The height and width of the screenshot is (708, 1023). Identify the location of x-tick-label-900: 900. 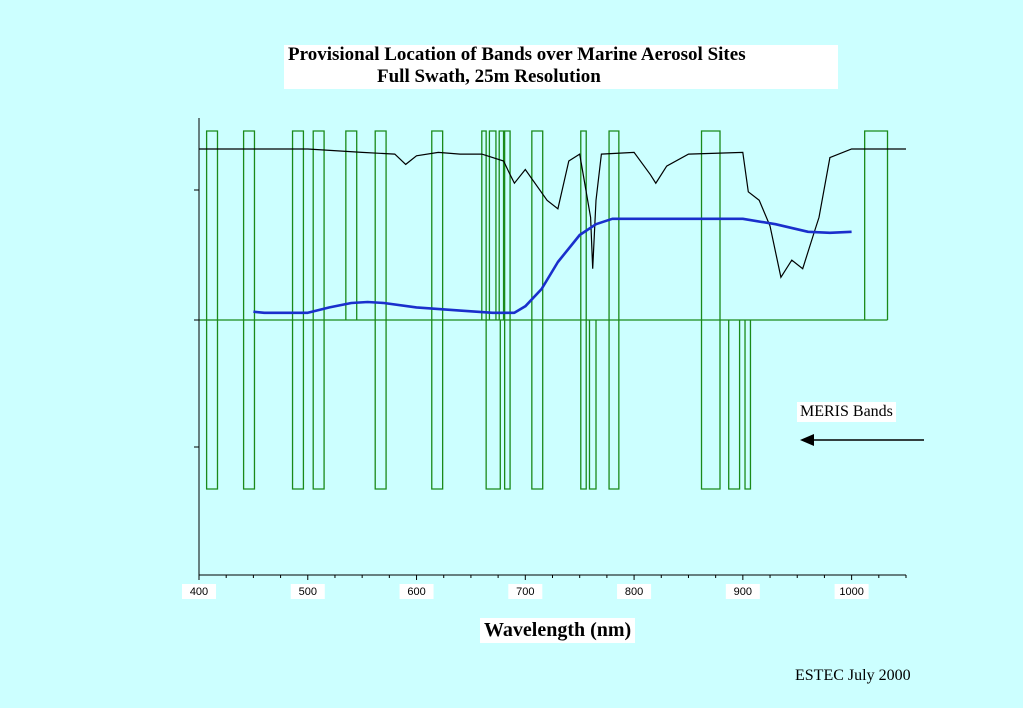
(743, 592).